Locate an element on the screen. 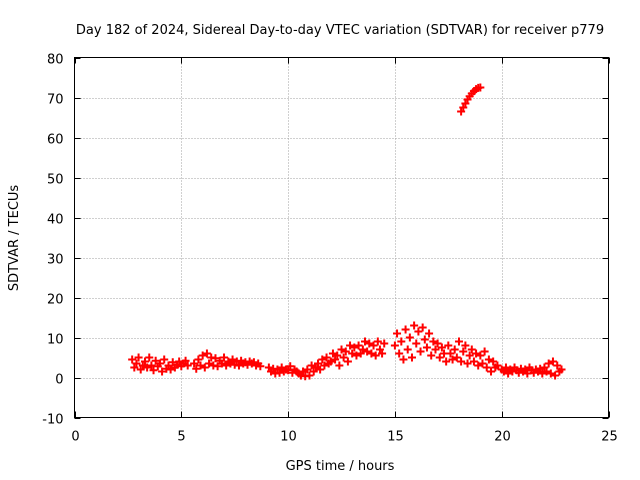  y-tick-label: 20 is located at coordinates (55, 300).